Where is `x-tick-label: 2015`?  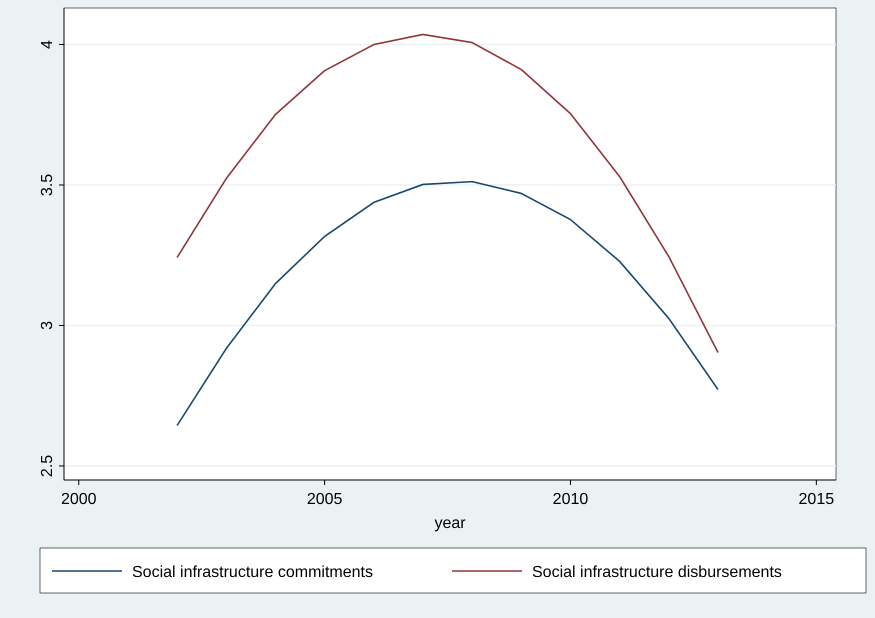 x-tick-label: 2015 is located at coordinates (816, 499).